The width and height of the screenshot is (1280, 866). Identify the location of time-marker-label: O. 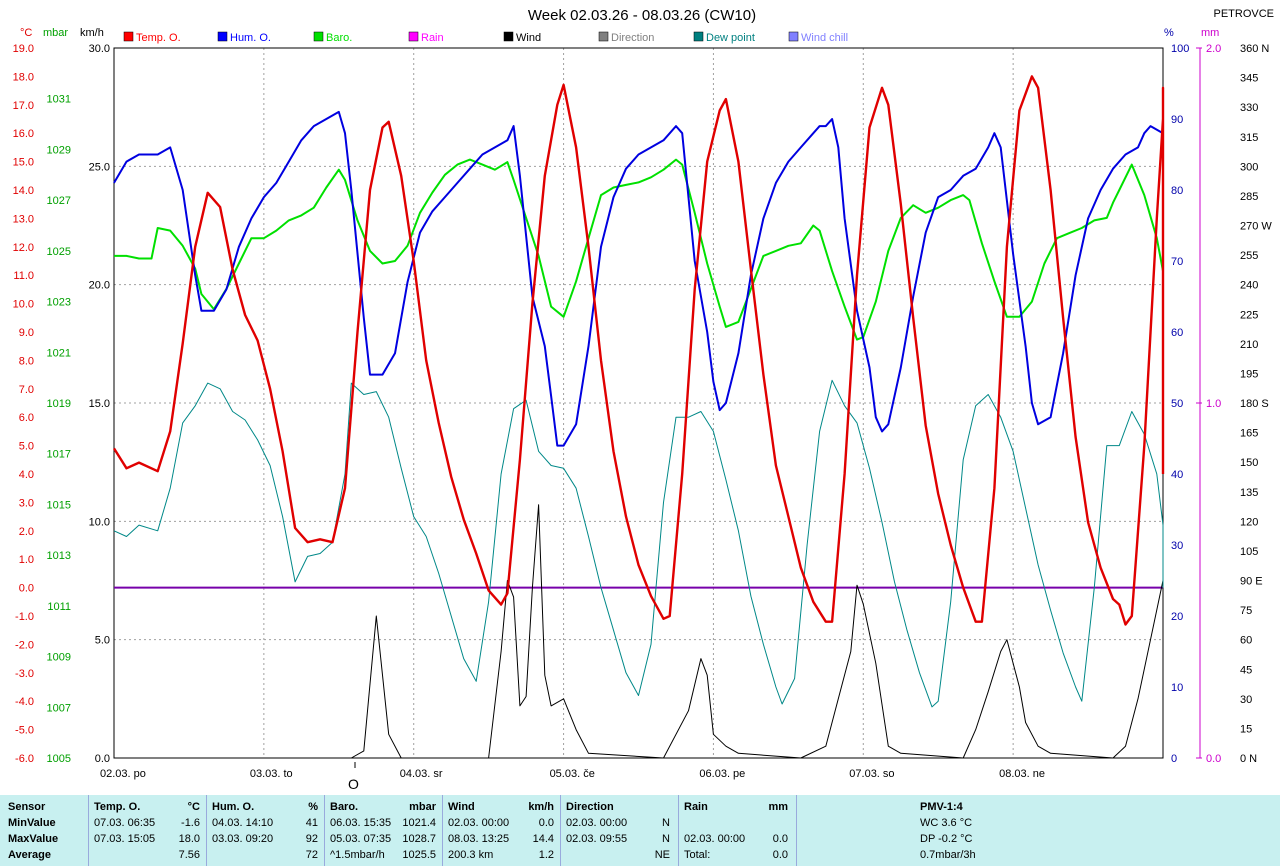
(353, 784).